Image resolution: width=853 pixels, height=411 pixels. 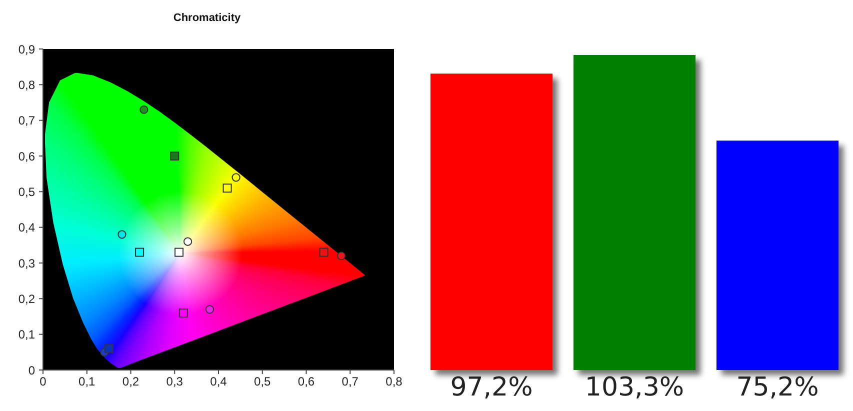 I want to click on y-tick-label: 0,1, so click(x=27, y=335).